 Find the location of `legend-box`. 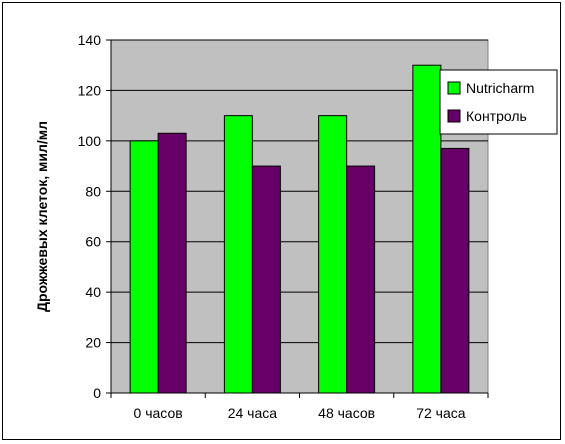

legend-box is located at coordinates (498, 102).